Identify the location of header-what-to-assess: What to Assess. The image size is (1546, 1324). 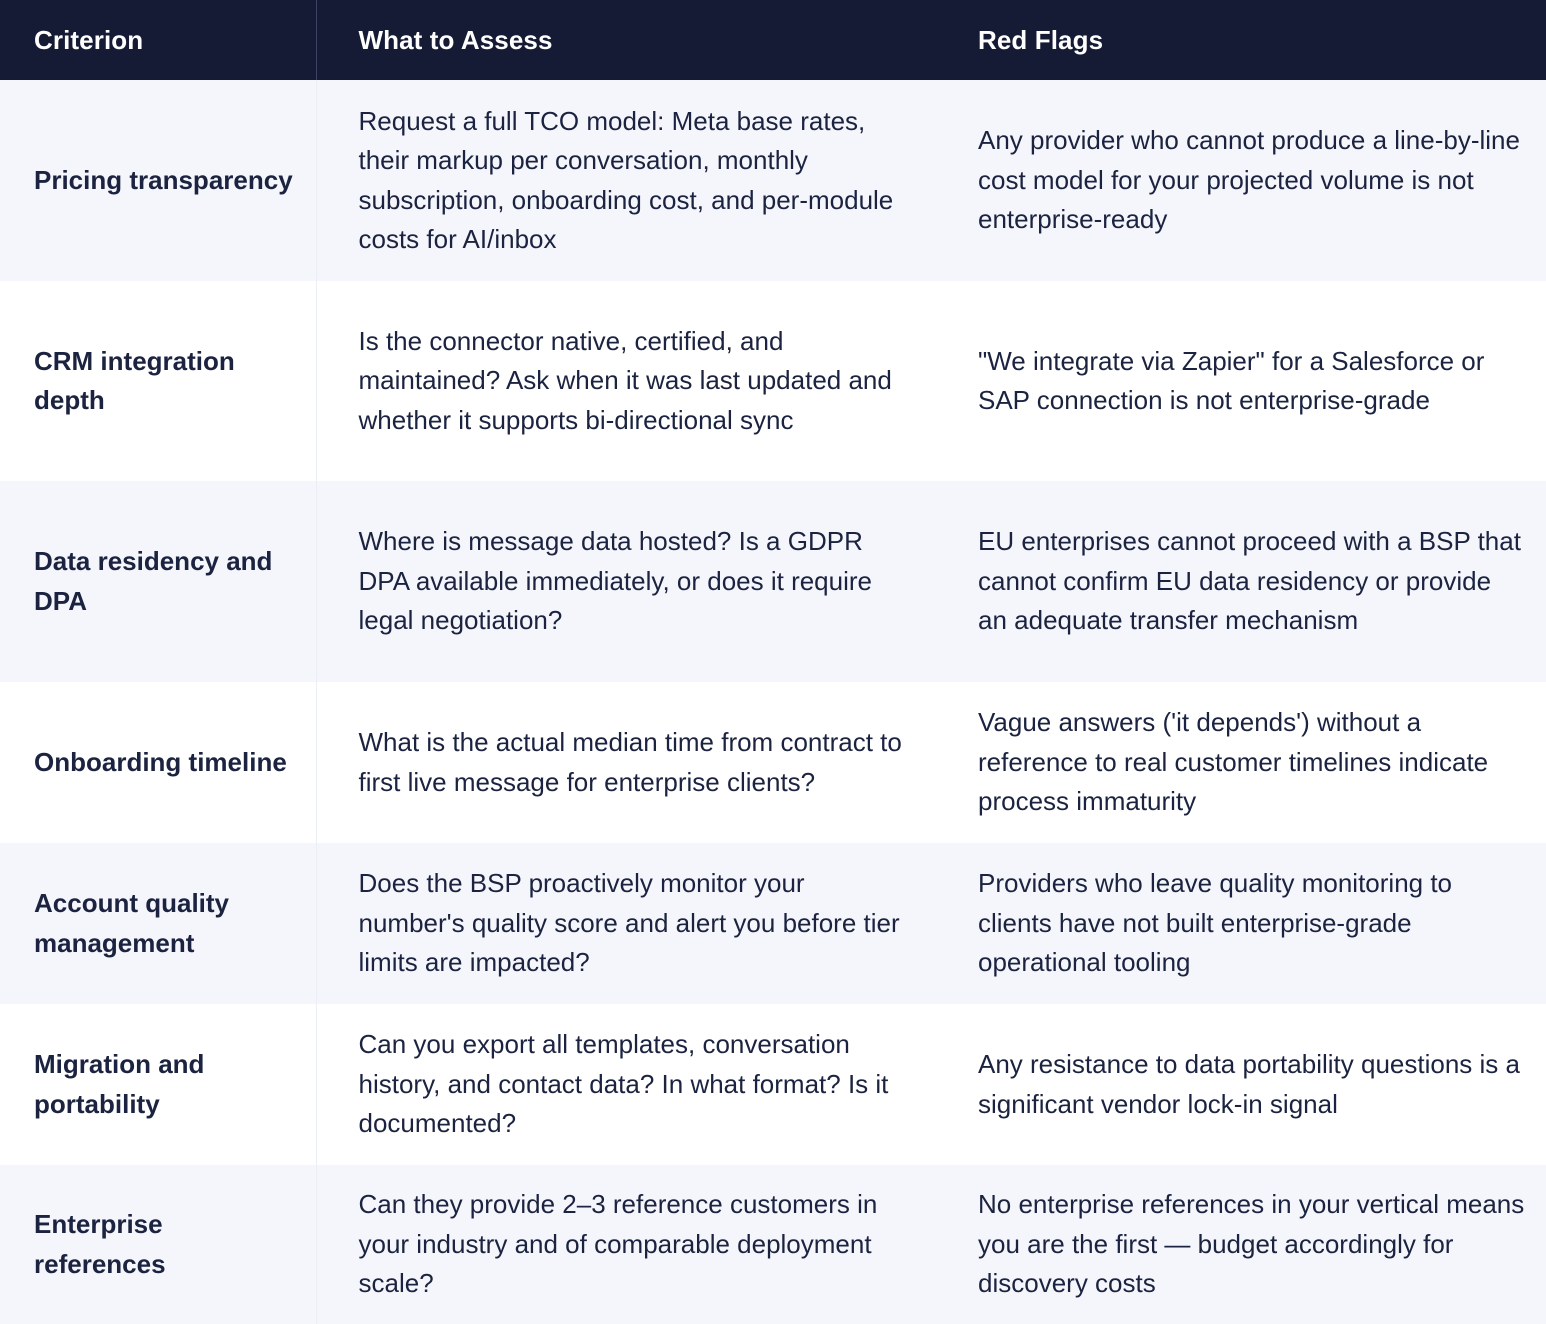
(455, 39).